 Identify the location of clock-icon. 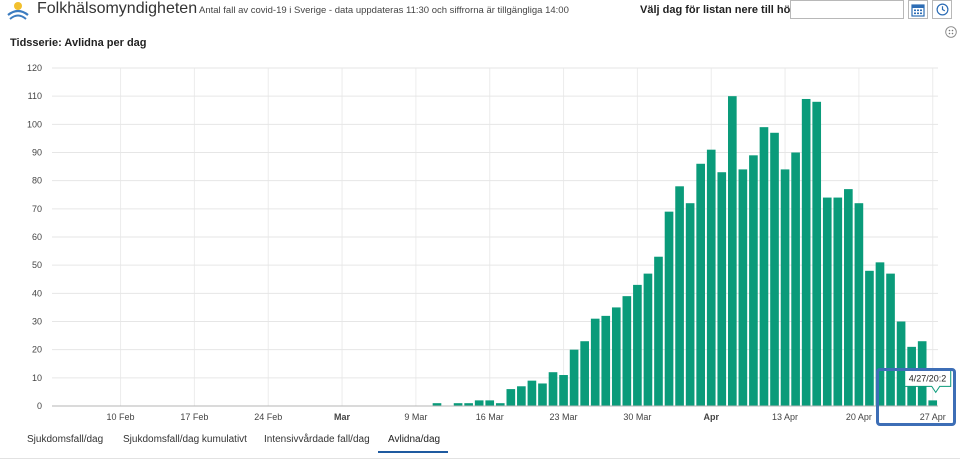
(942, 9).